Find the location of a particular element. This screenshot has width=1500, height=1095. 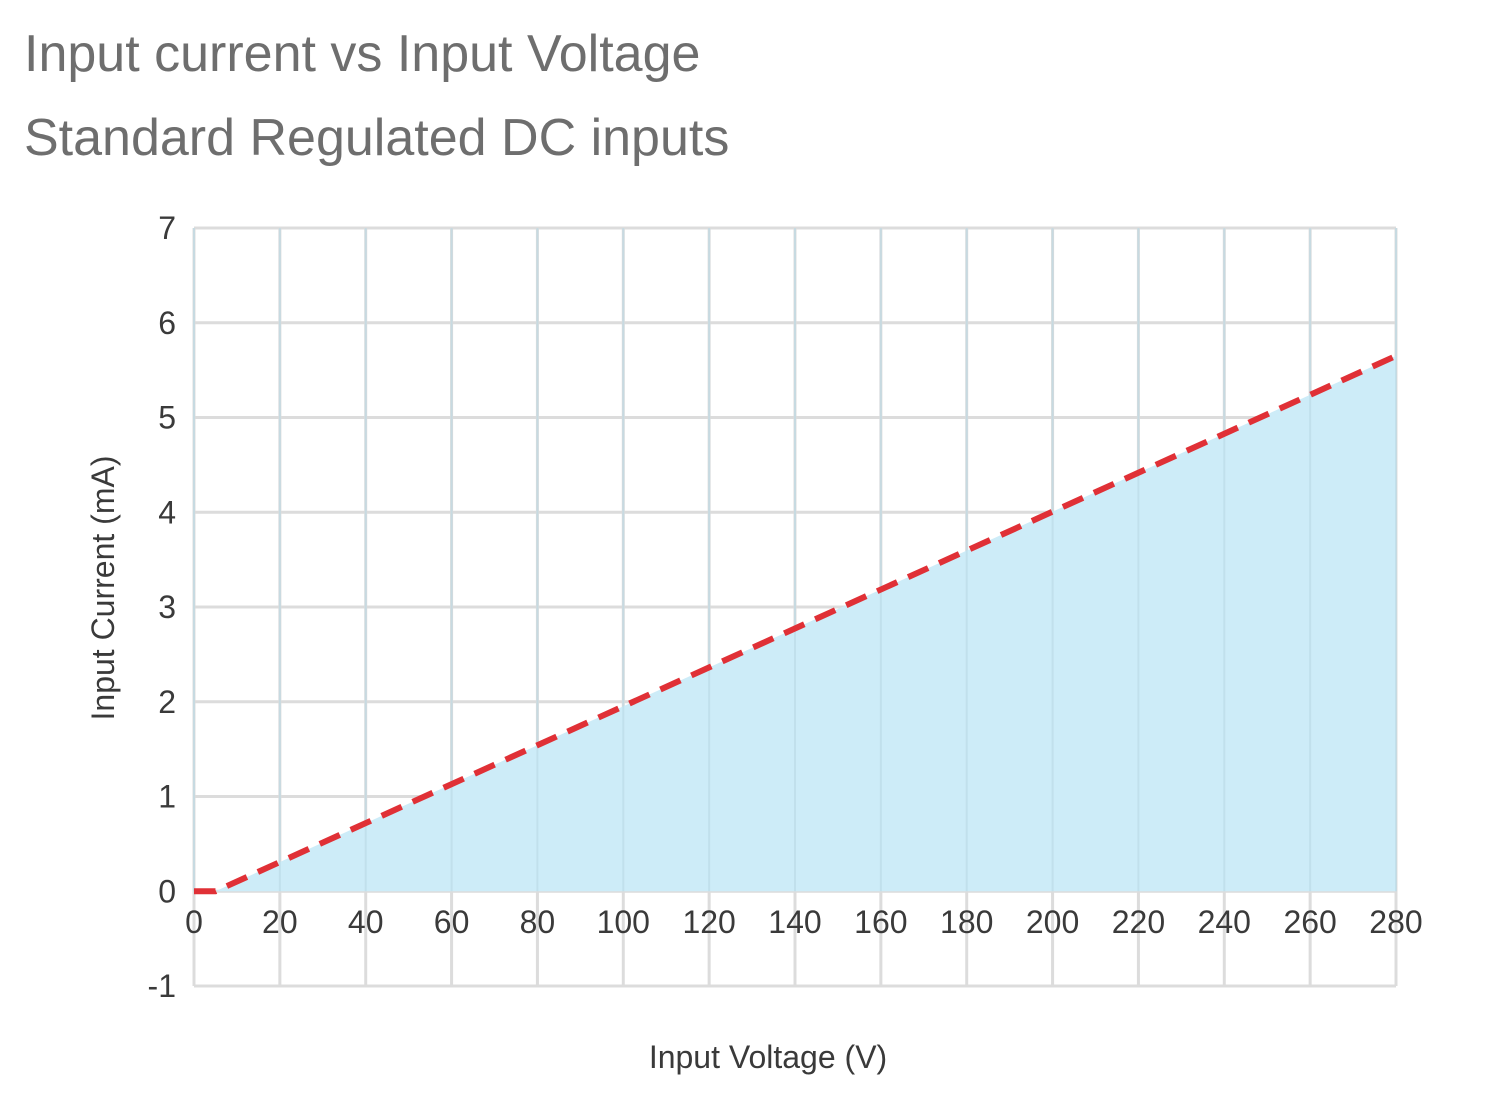

x-tick-label: 20 is located at coordinates (280, 922).